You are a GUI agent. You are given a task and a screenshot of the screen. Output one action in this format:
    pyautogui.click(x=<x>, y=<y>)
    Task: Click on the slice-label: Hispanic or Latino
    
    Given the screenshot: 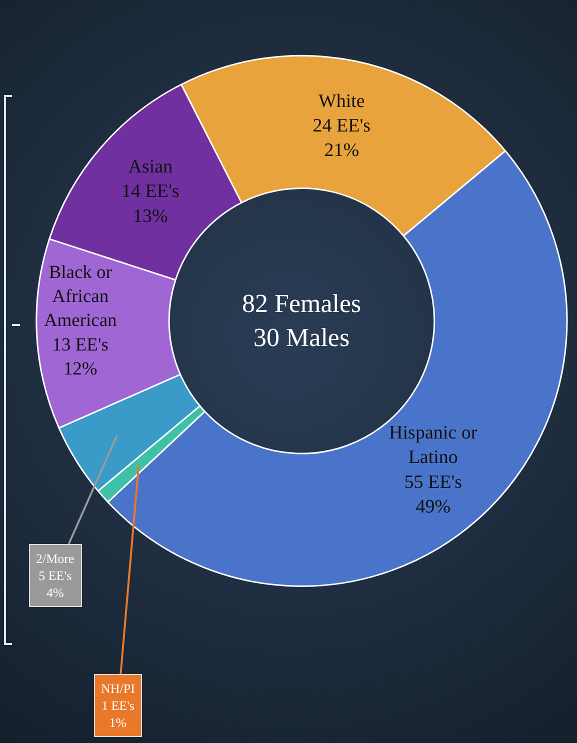 What is the action you would take?
    pyautogui.click(x=433, y=445)
    